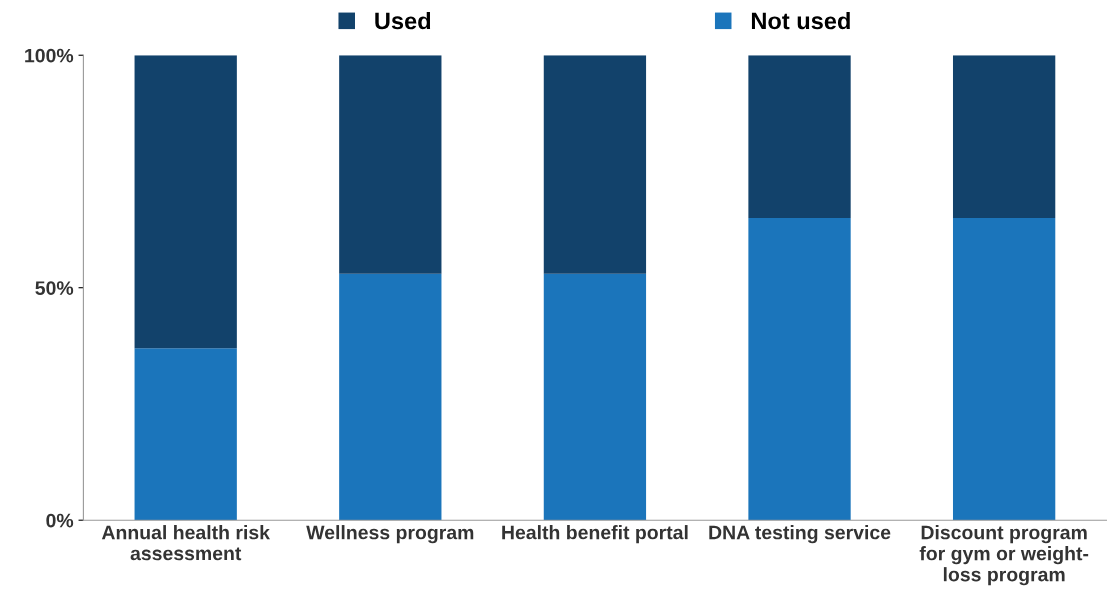  What do you see at coordinates (49, 55) in the screenshot?
I see `y-tick-label: 100%` at bounding box center [49, 55].